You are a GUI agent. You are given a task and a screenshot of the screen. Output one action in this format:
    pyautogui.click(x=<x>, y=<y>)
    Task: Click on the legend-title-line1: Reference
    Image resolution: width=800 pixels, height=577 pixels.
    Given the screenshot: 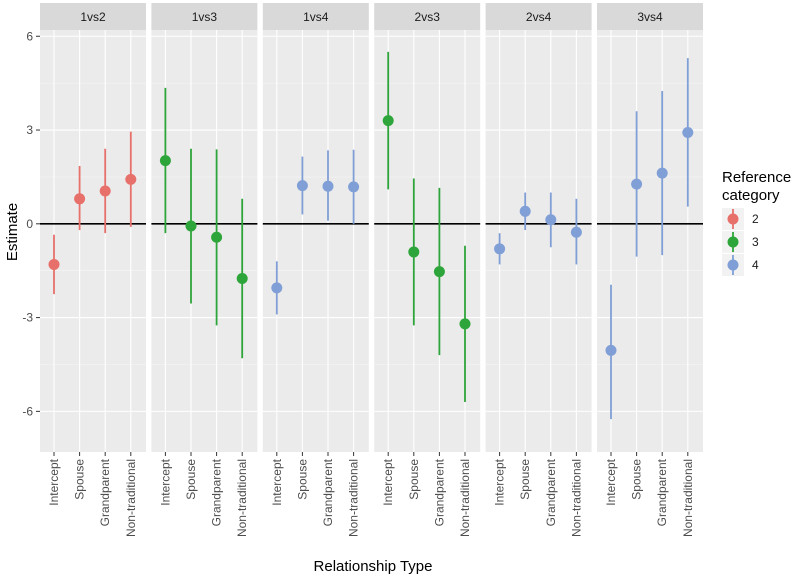 What is the action you would take?
    pyautogui.click(x=756, y=177)
    